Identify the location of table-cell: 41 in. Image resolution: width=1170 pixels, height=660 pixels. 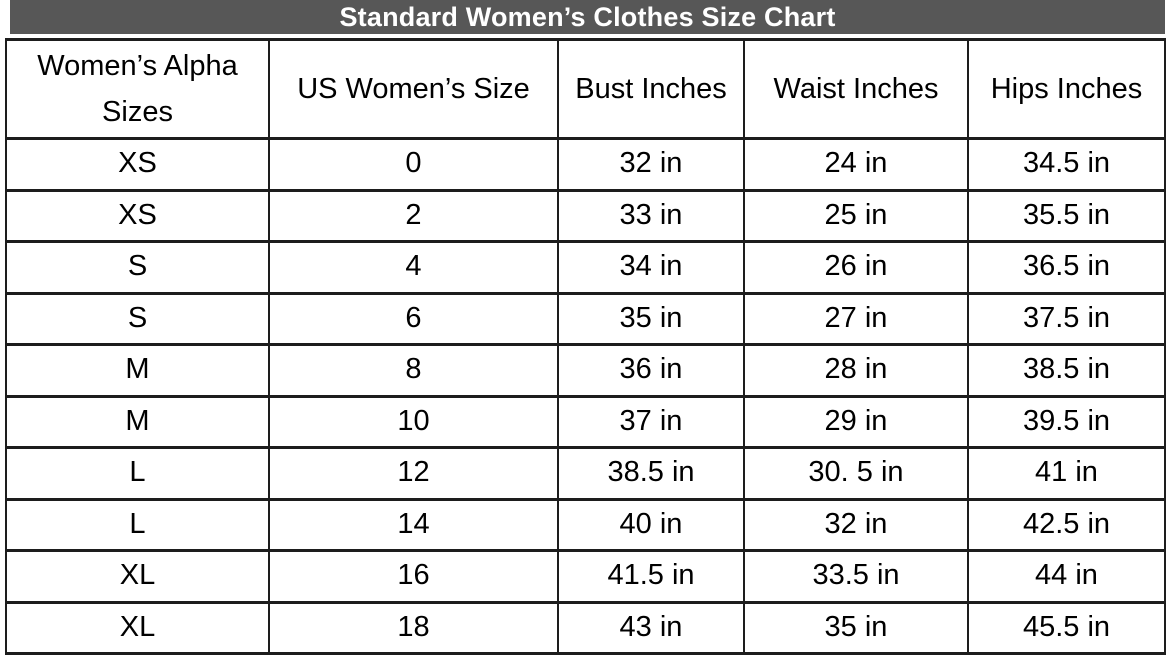
(1066, 473).